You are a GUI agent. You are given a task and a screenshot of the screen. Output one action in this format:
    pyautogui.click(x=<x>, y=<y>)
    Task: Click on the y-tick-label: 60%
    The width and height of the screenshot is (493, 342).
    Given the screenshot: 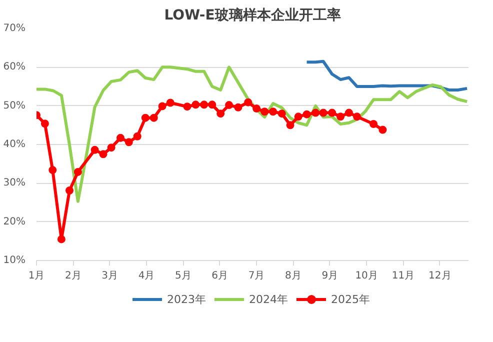 What is the action you would take?
    pyautogui.click(x=14, y=67)
    